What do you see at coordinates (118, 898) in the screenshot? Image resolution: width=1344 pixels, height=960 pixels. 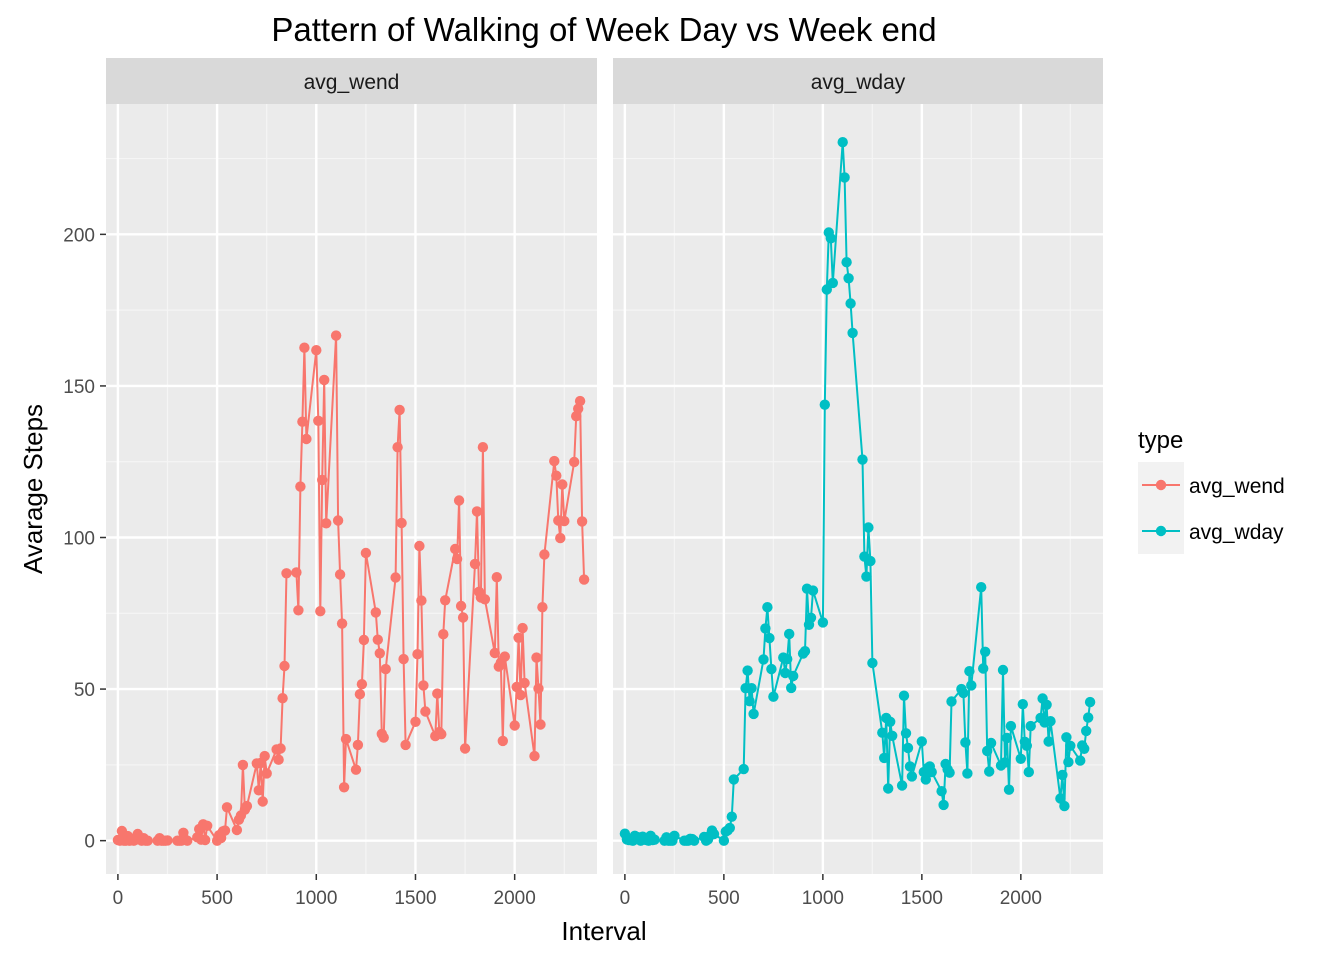 I see `x-tick-label: 0` at bounding box center [118, 898].